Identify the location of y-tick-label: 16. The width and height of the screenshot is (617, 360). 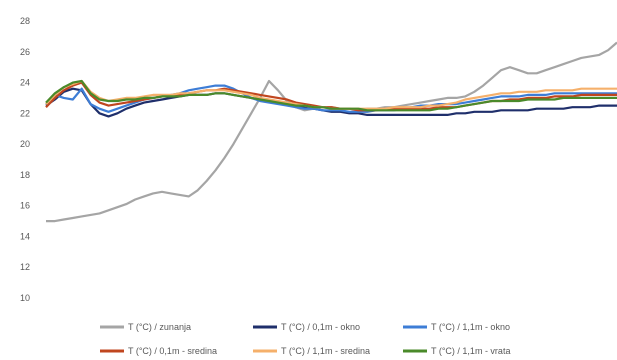
(25, 206).